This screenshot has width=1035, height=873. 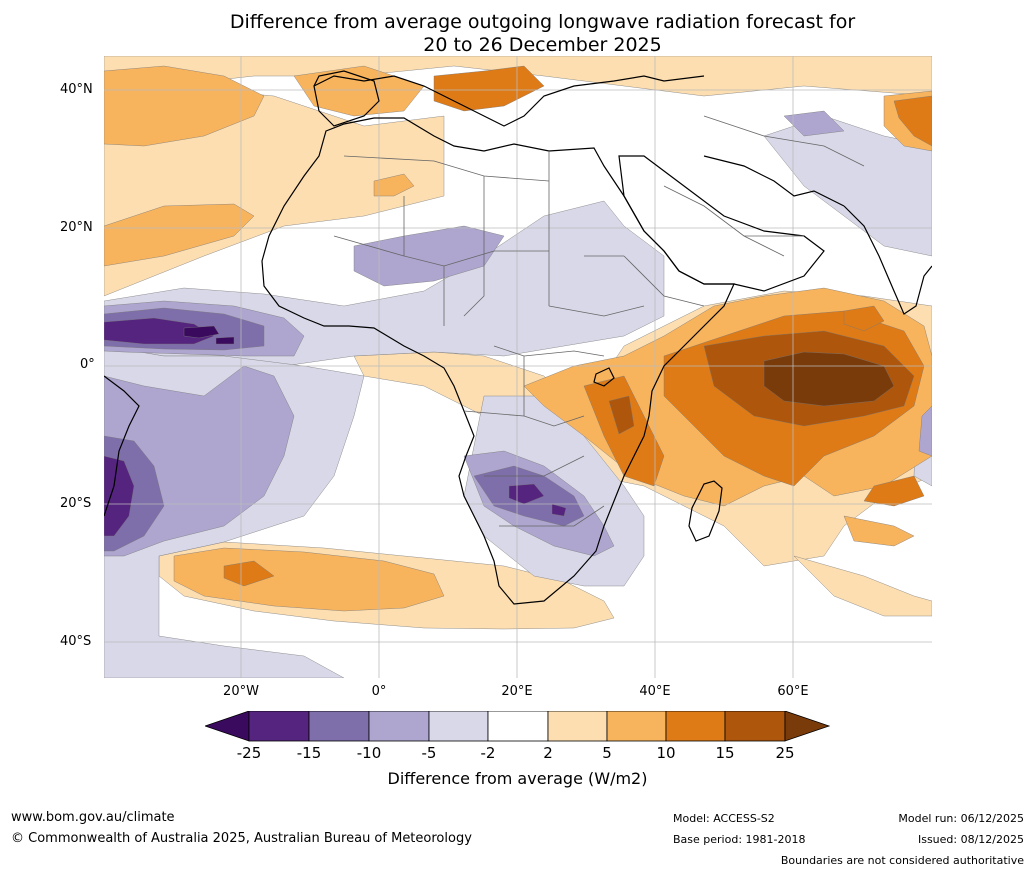 What do you see at coordinates (607, 753) in the screenshot?
I see `colorbar-tick: 5` at bounding box center [607, 753].